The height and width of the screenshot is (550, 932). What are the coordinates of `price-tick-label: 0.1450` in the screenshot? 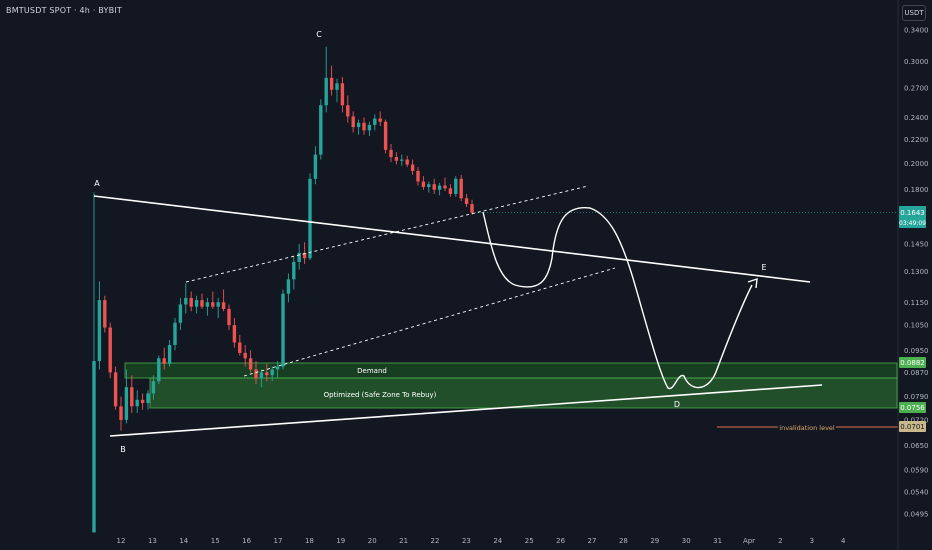 It's located at (916, 245).